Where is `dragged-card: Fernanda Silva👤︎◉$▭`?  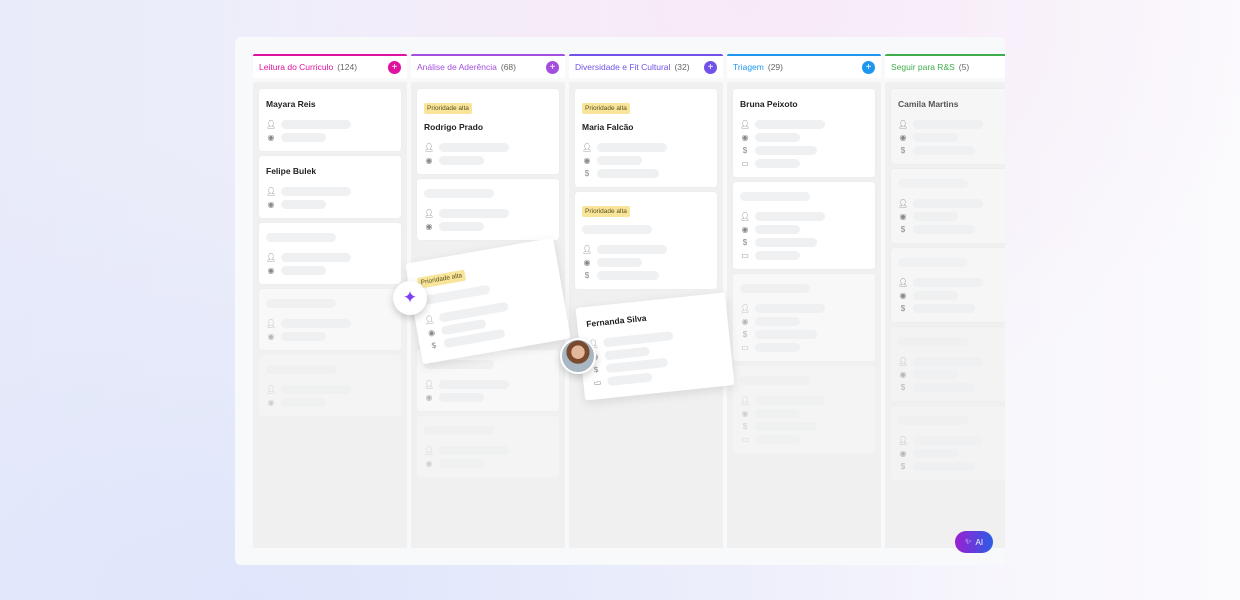
dragged-card: Fernanda Silva👤︎◉$▭ is located at coordinates (655, 346).